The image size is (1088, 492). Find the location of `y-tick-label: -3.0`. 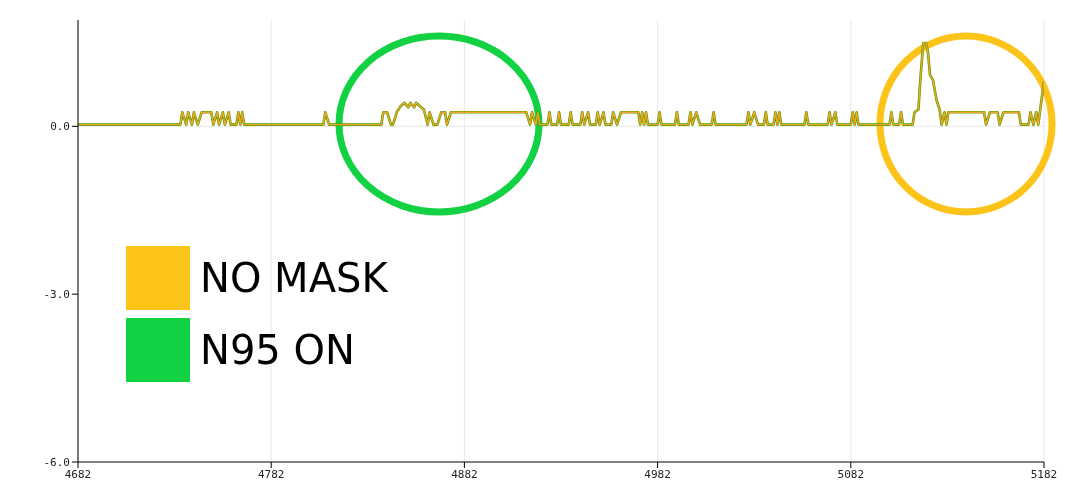

y-tick-label: -3.0 is located at coordinates (56, 295).